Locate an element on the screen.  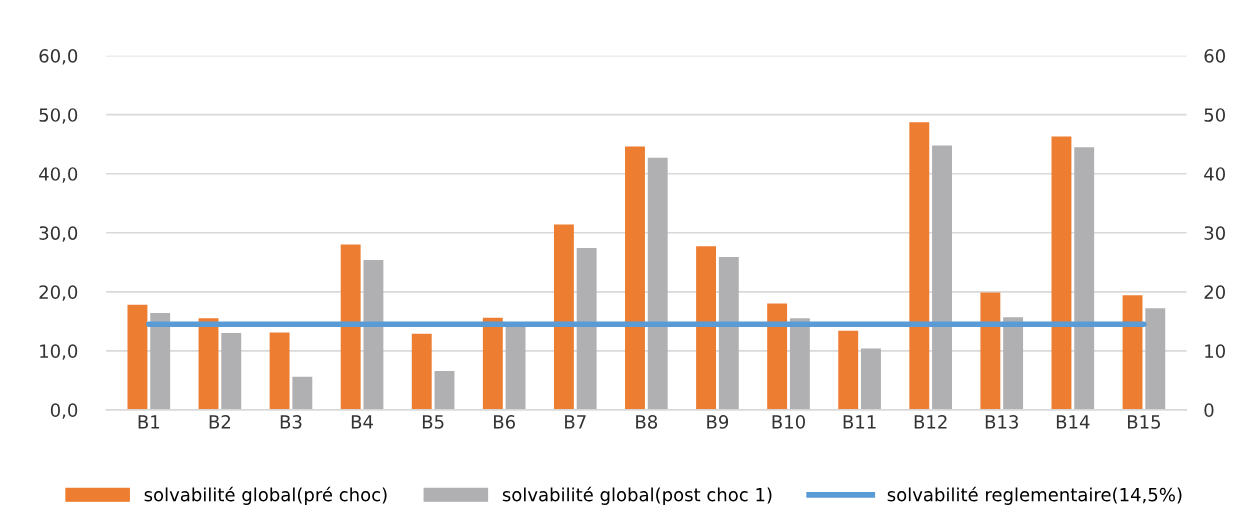
y-tick-label: 10,0 is located at coordinates (59, 352).